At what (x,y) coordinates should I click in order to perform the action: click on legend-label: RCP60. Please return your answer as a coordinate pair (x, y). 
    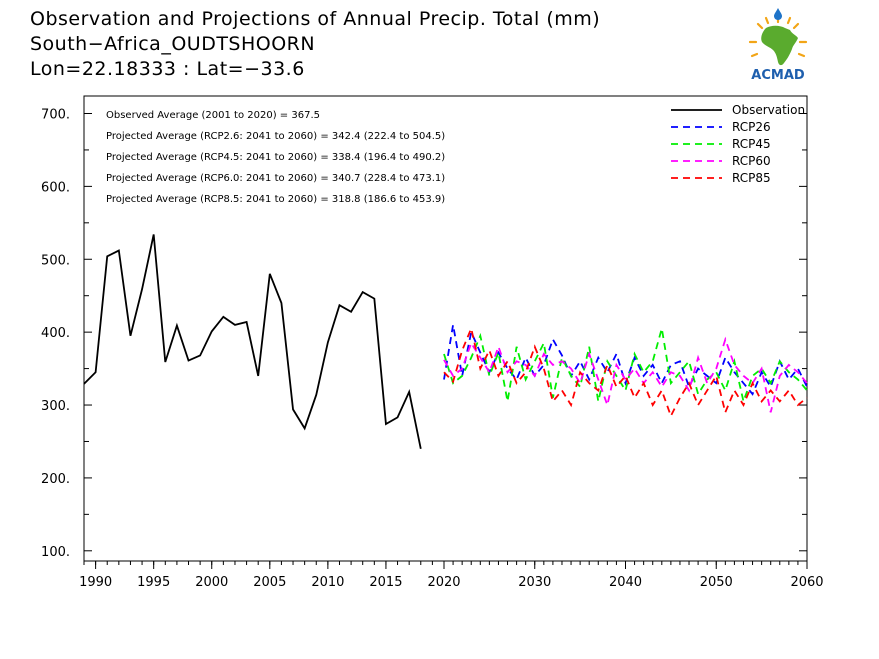
    Looking at the image, I should click on (751, 161).